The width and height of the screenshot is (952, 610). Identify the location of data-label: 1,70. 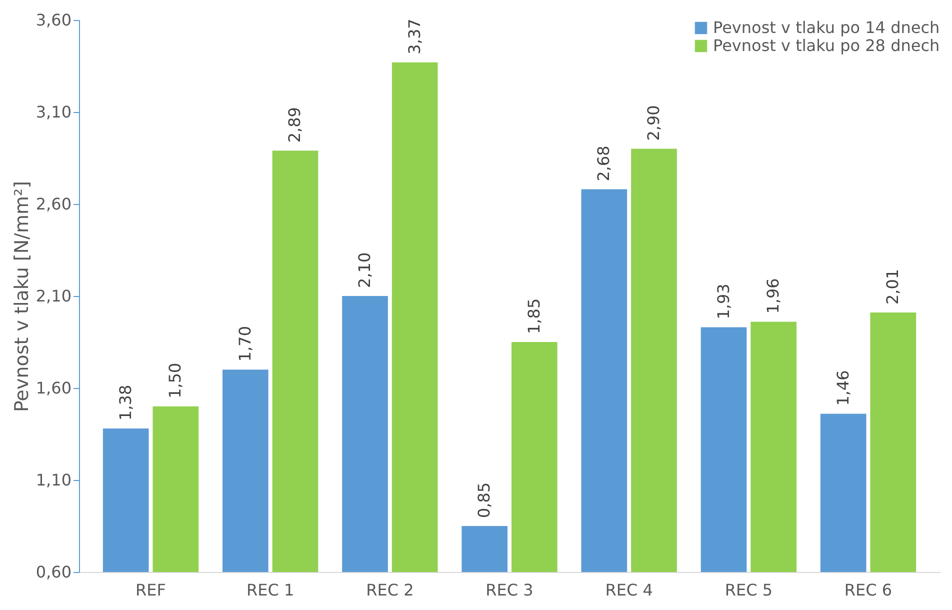
(244, 344).